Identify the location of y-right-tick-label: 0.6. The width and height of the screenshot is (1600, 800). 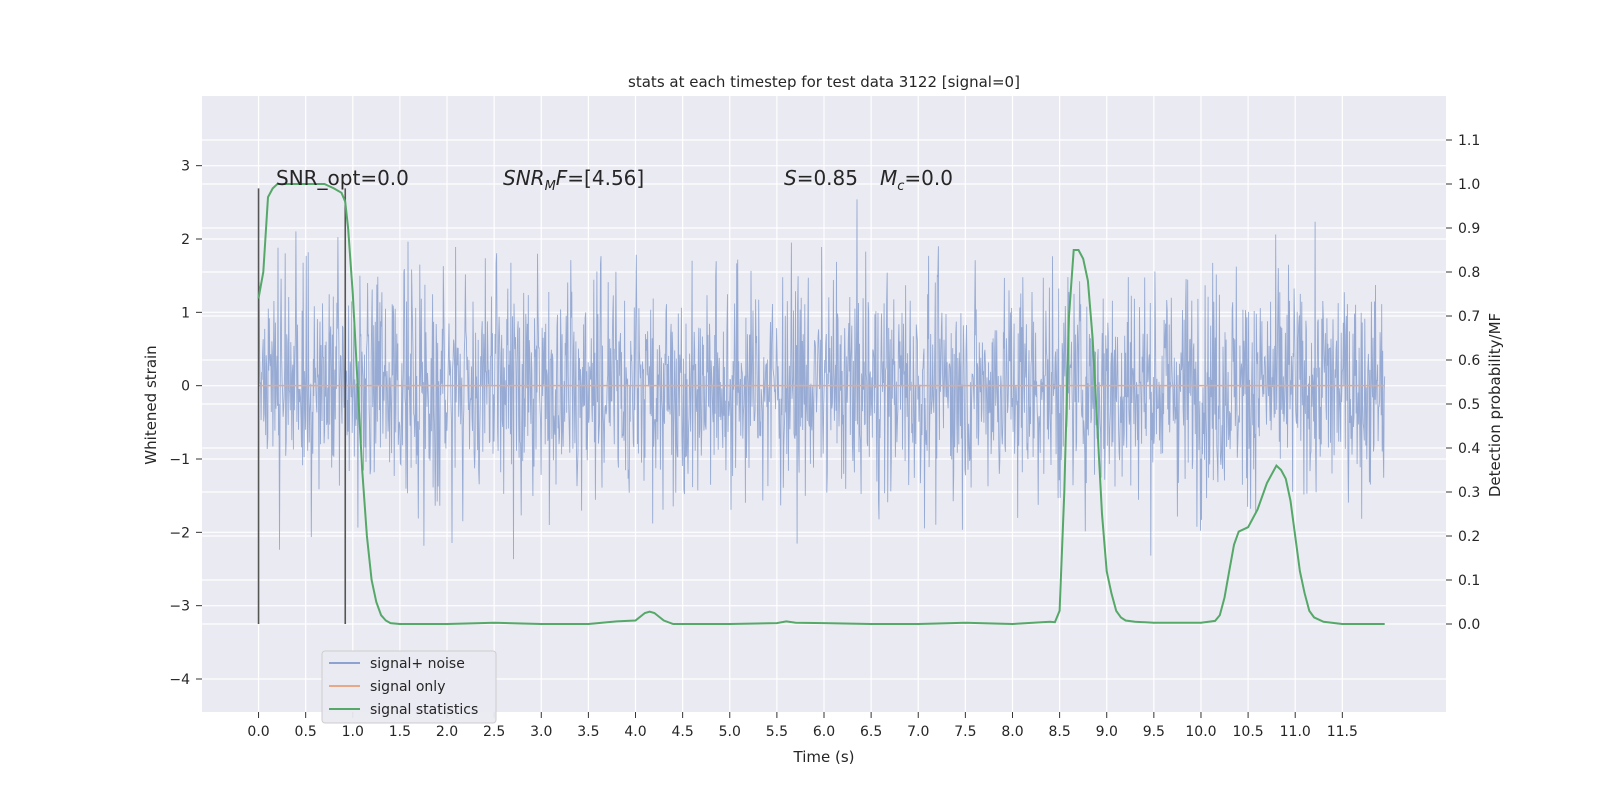
(1469, 361).